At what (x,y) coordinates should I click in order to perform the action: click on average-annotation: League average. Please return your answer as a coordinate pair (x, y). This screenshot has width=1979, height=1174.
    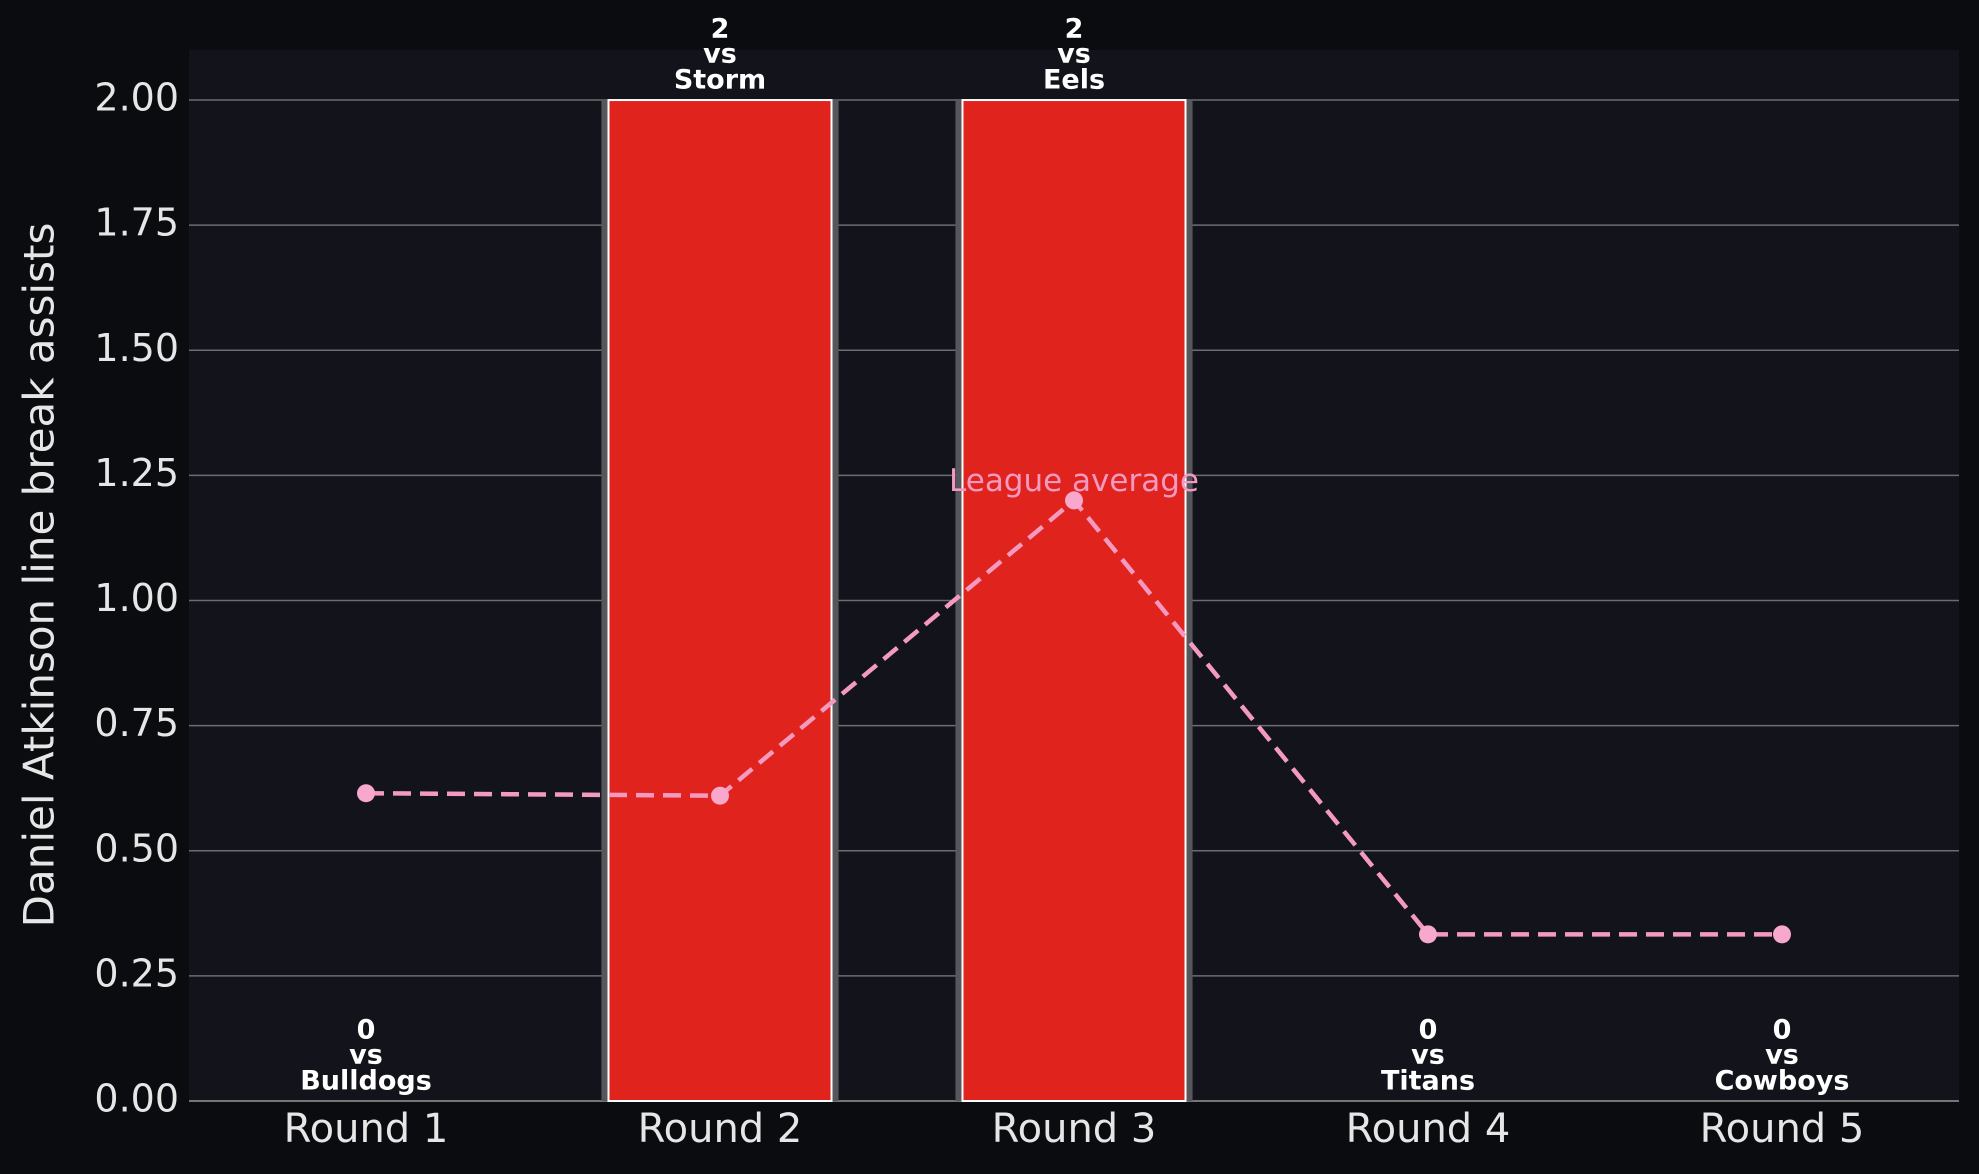
    Looking at the image, I should click on (1074, 481).